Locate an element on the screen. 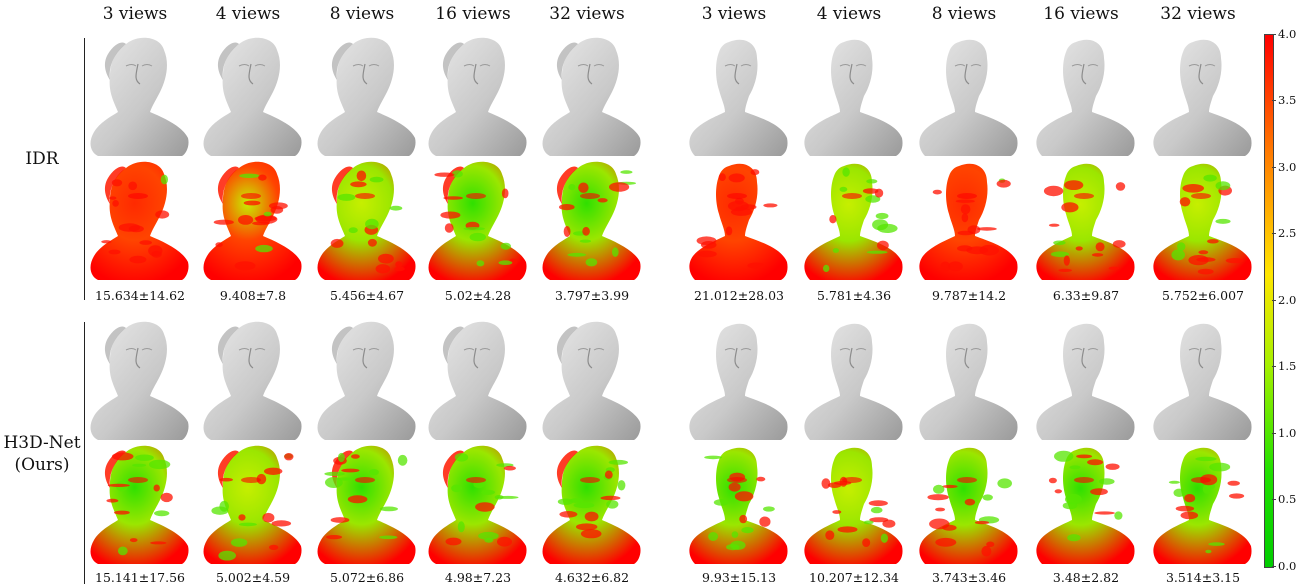 The height and width of the screenshot is (588, 1308). colorbar-gradient is located at coordinates (1269, 301).